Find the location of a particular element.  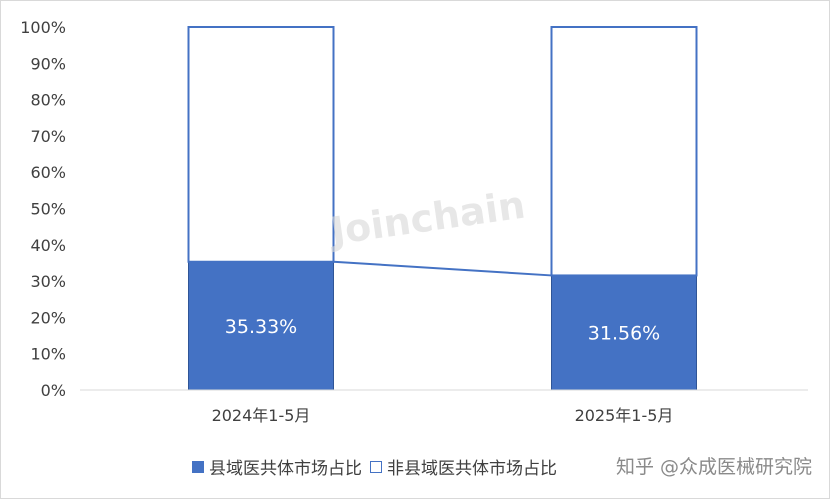

y-tick-label: 0% is located at coordinates (53, 390).